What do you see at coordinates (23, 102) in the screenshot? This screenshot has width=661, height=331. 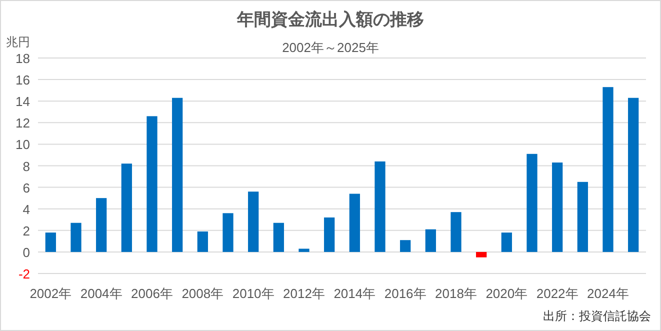 I see `y-tick-label: 14` at bounding box center [23, 102].